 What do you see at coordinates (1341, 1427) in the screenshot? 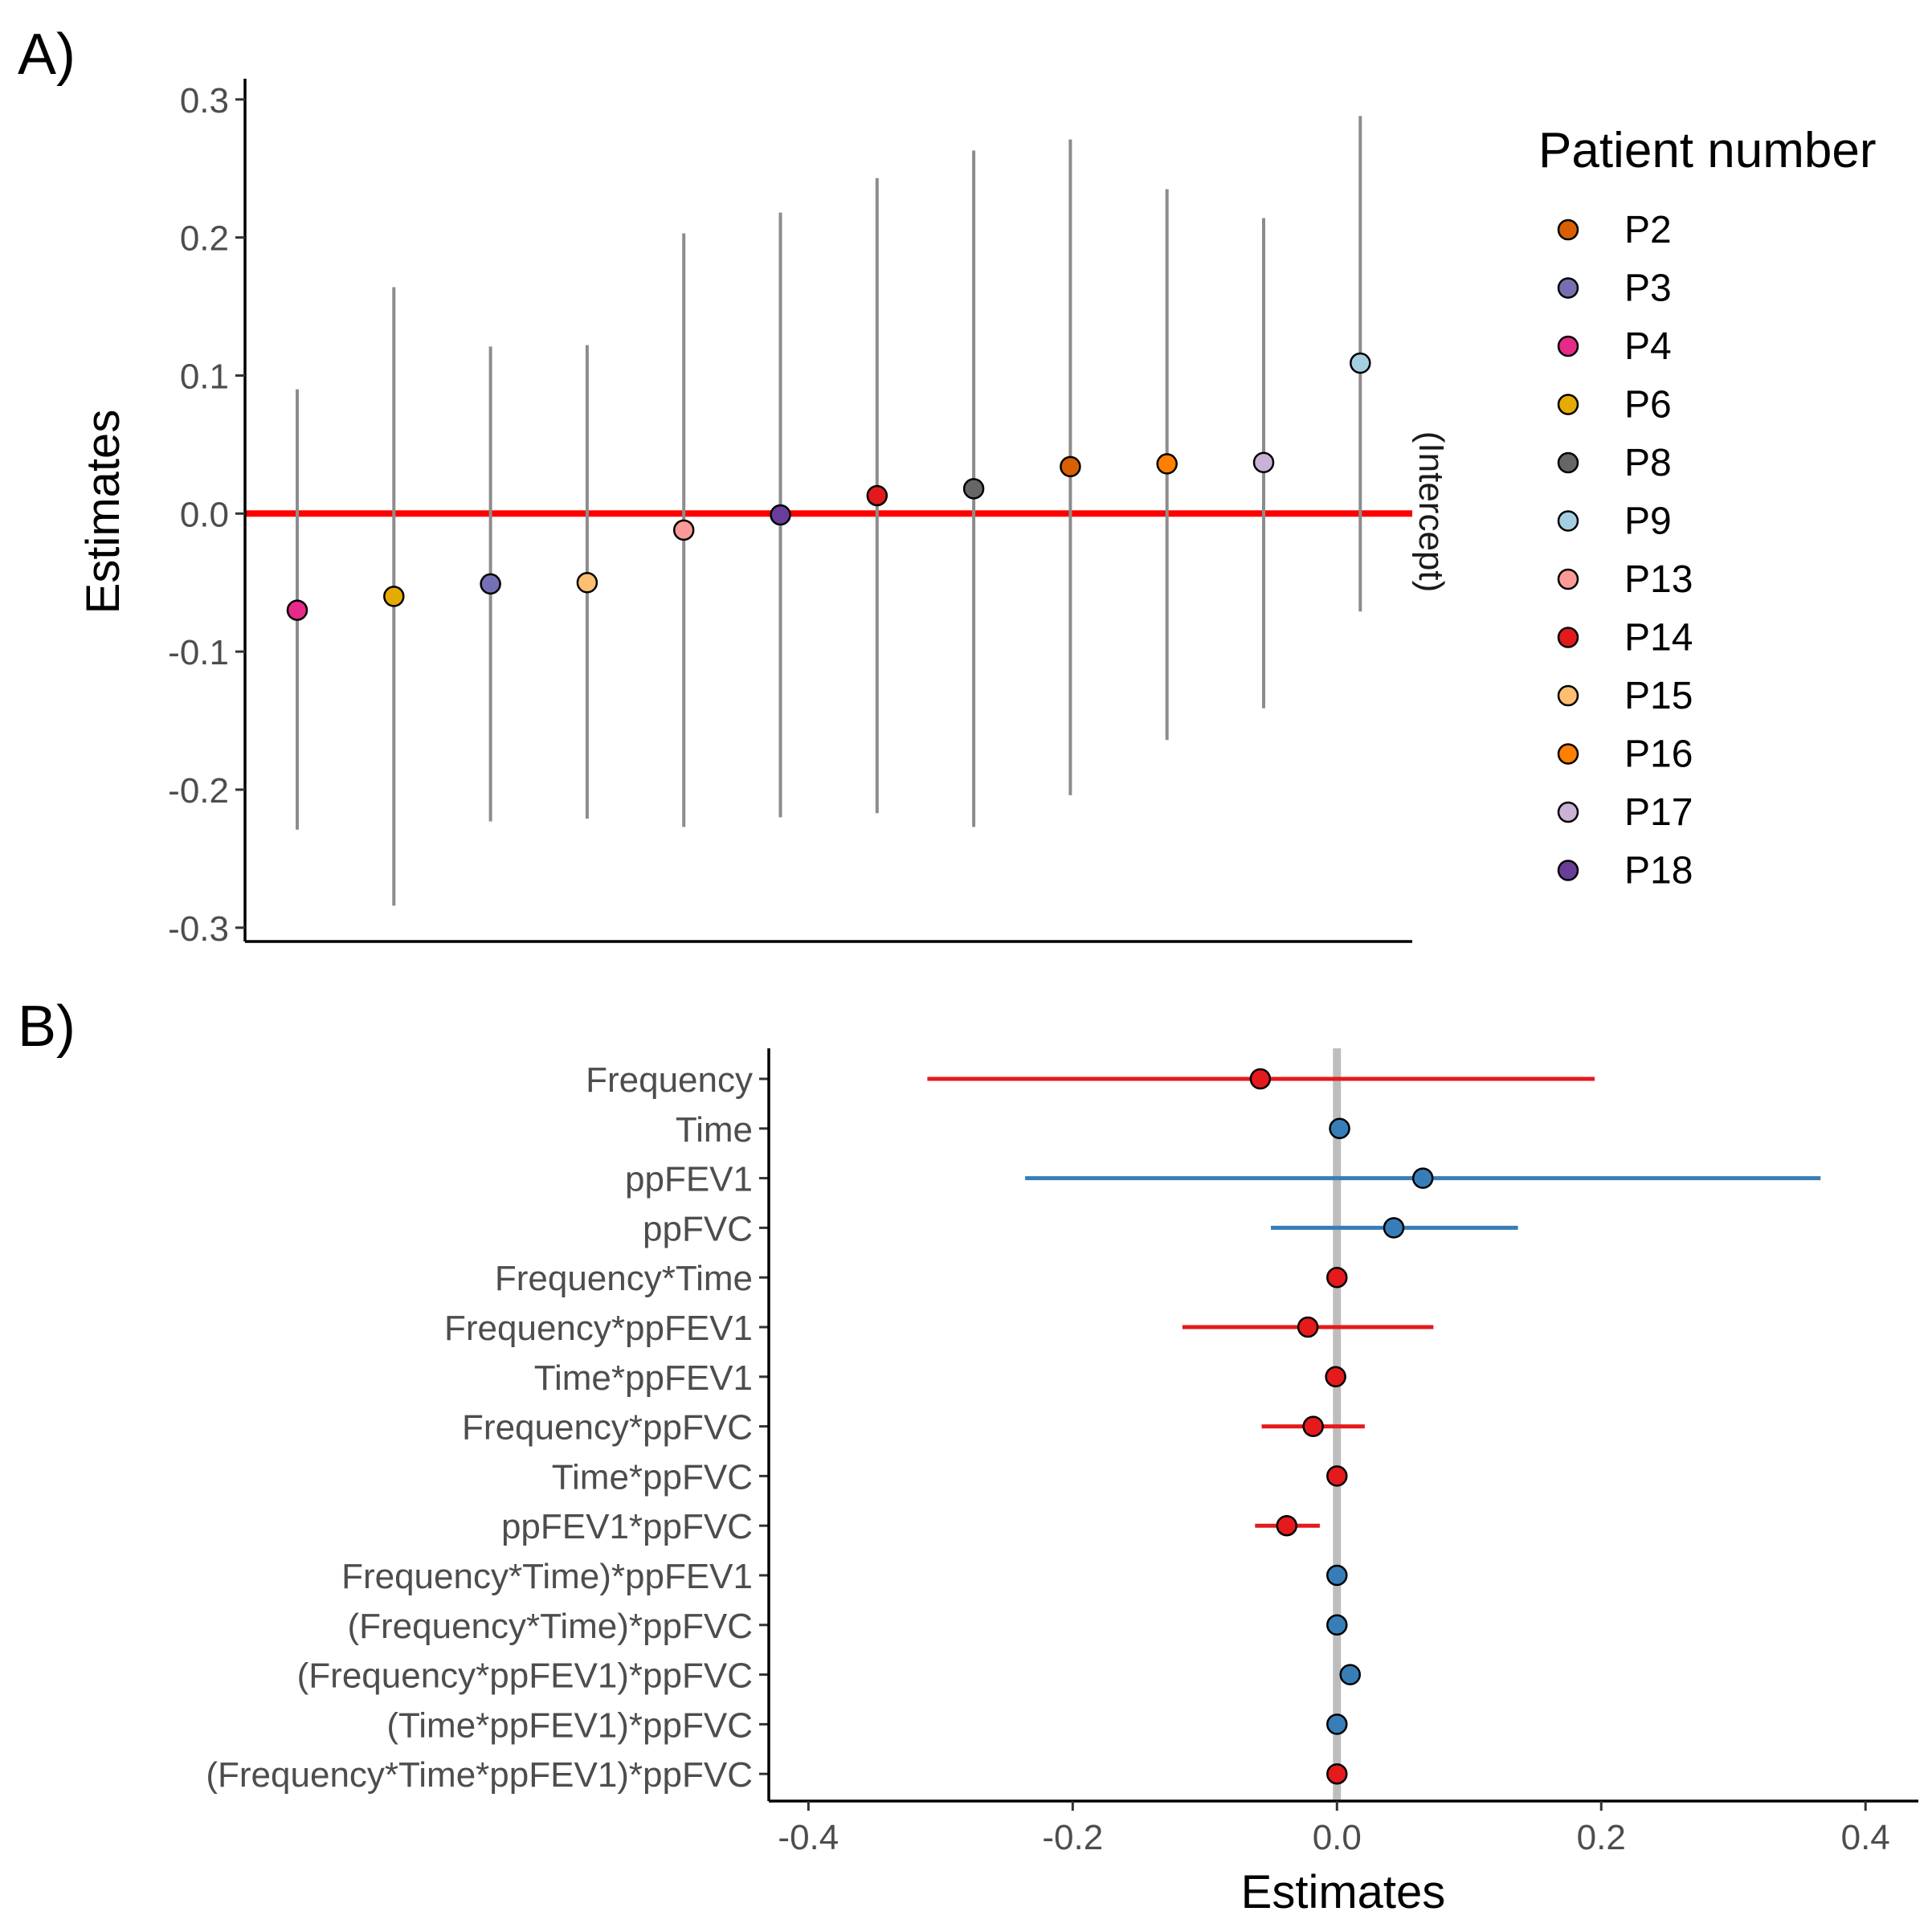
I see `panel-b-points` at bounding box center [1341, 1427].